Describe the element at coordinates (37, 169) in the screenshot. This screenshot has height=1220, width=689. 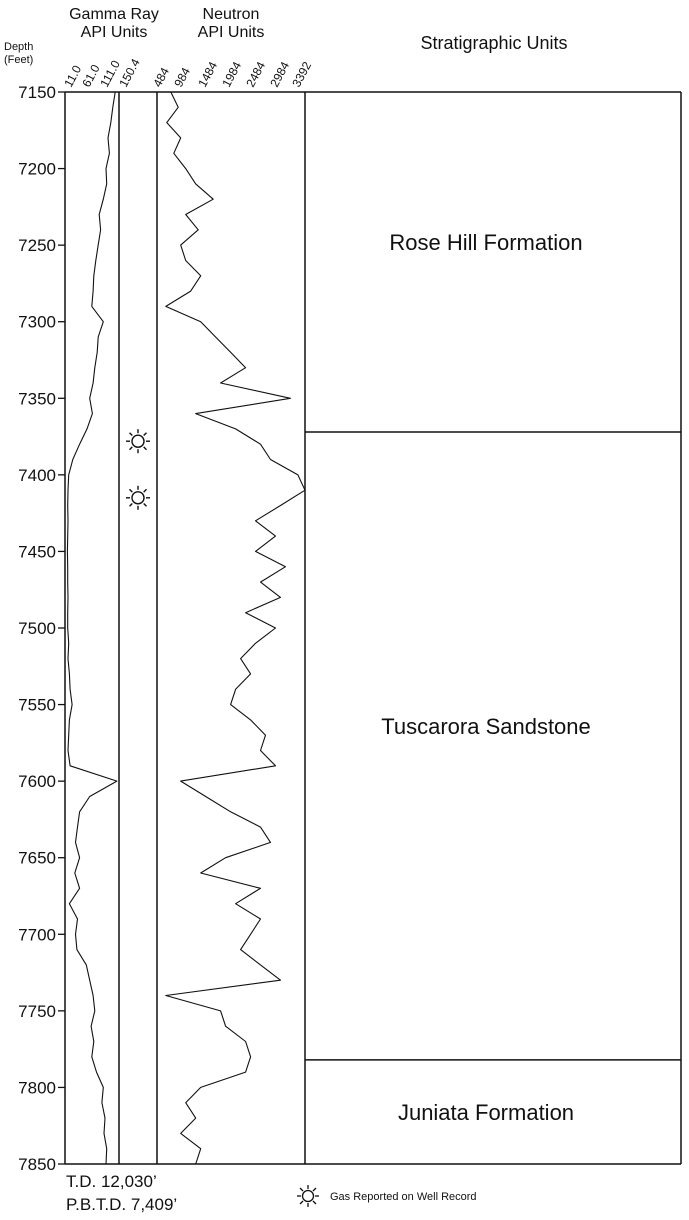
I see `depth-tick-label: 7200` at that location.